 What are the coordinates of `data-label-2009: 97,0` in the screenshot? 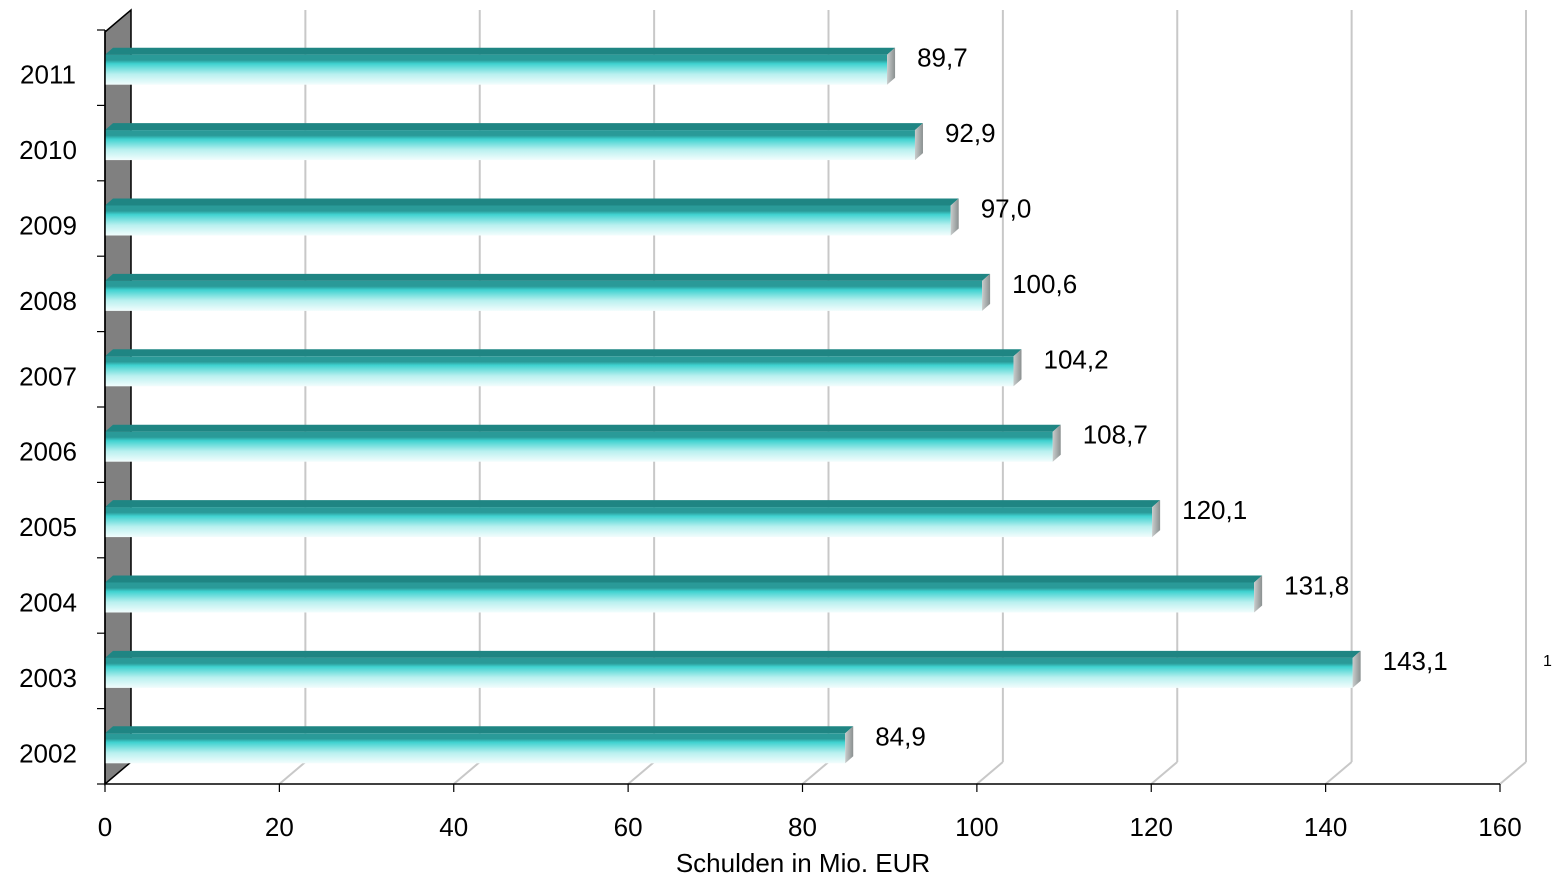 It's located at (1006, 209).